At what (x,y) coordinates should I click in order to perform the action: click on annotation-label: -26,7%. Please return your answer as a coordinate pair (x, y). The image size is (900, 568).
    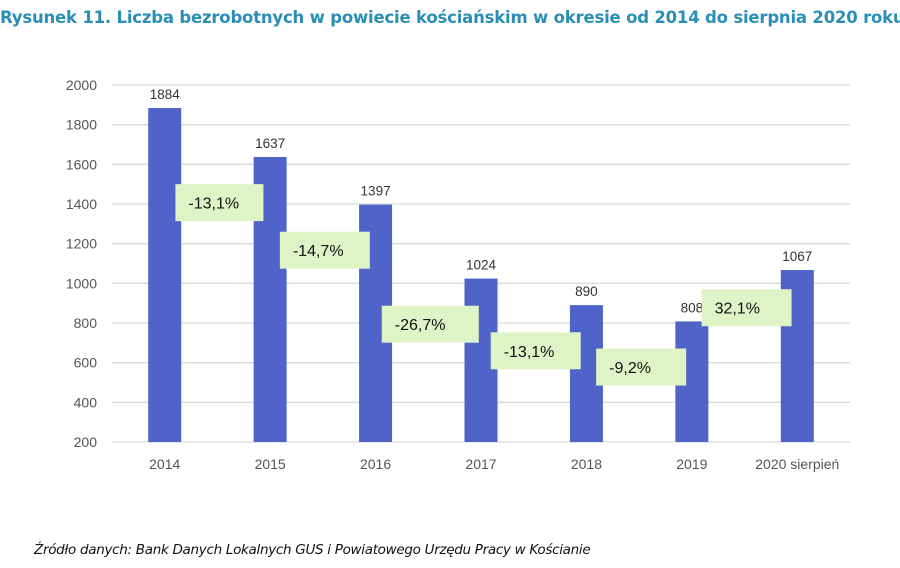
    Looking at the image, I should click on (420, 325).